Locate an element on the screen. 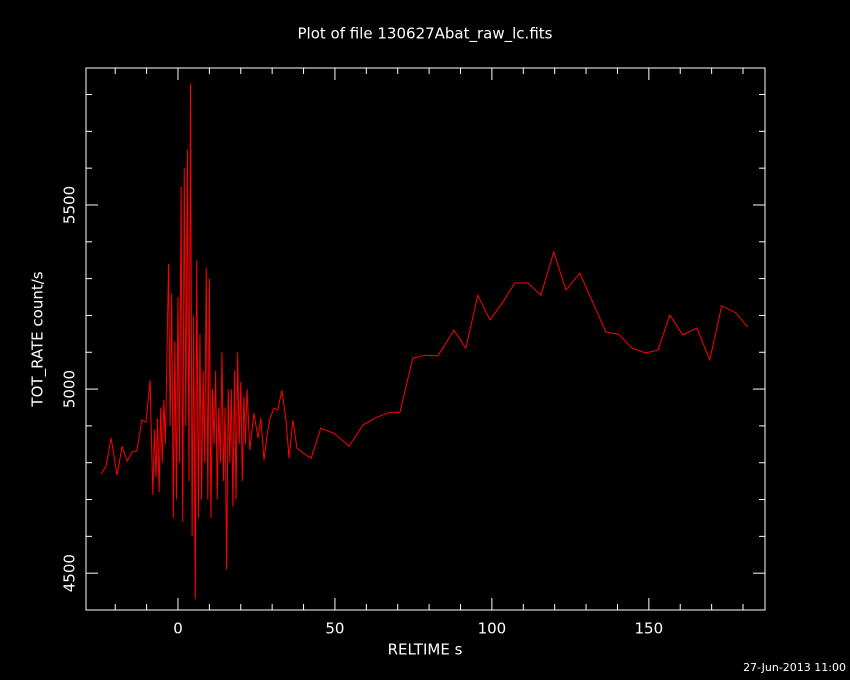 The height and width of the screenshot is (680, 850). x-tick-label: 0 is located at coordinates (178, 629).